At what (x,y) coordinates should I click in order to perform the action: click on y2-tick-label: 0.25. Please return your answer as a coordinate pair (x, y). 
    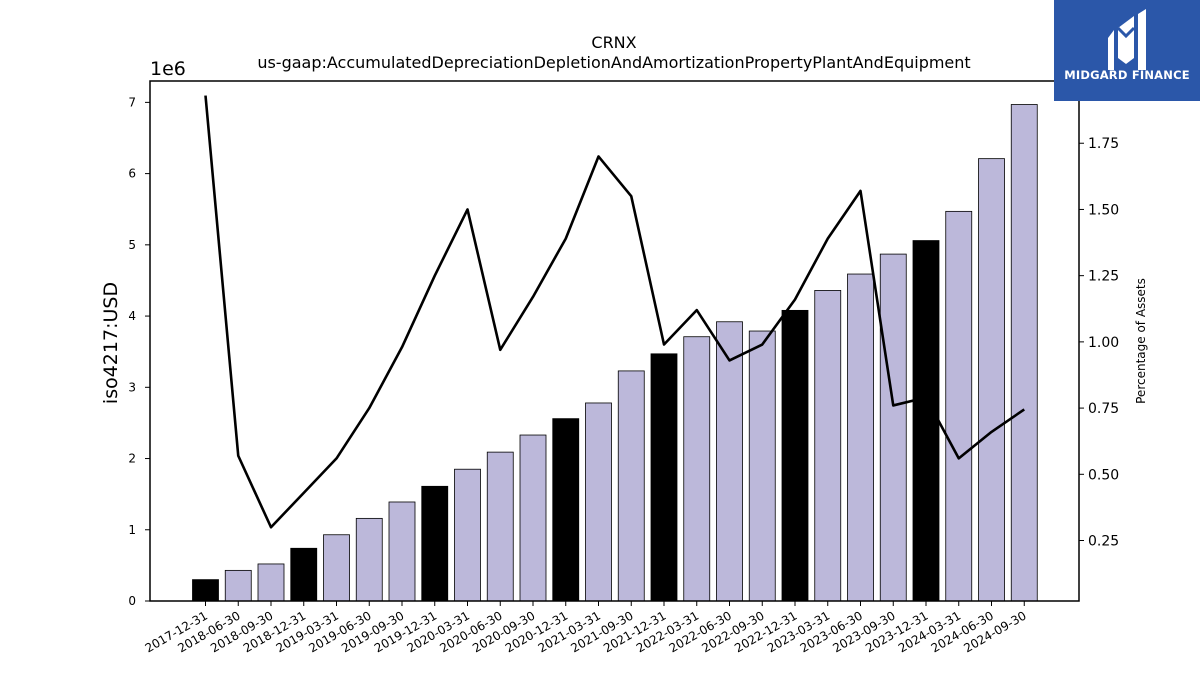
    Looking at the image, I should click on (1103, 542).